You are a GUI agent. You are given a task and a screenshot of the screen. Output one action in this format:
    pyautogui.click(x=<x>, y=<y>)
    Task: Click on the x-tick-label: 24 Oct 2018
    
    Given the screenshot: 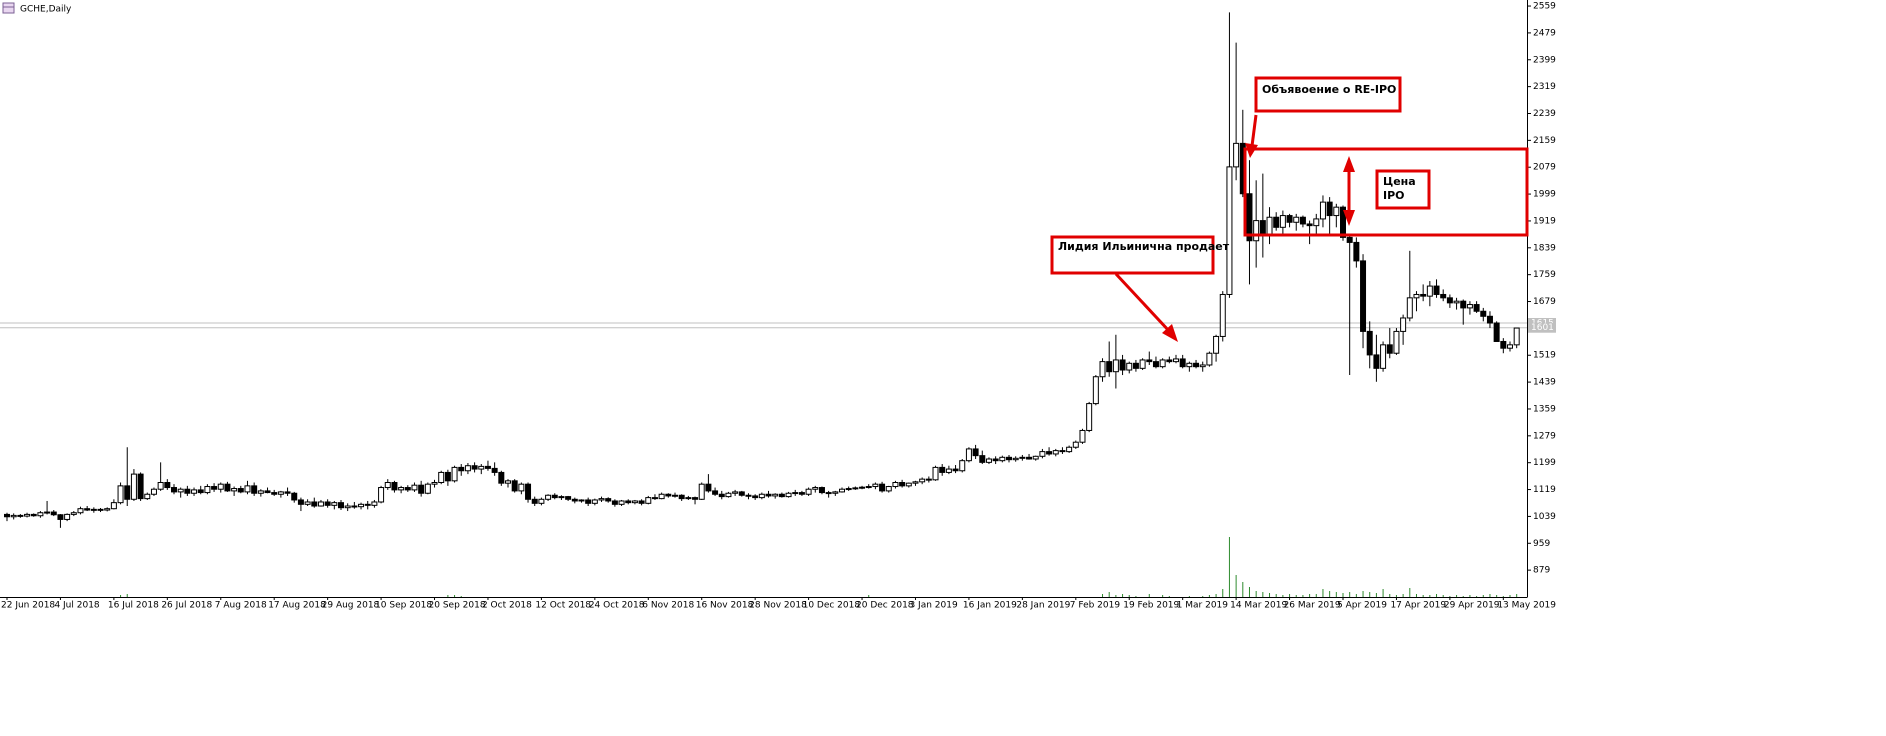 What is the action you would take?
    pyautogui.click(x=617, y=606)
    